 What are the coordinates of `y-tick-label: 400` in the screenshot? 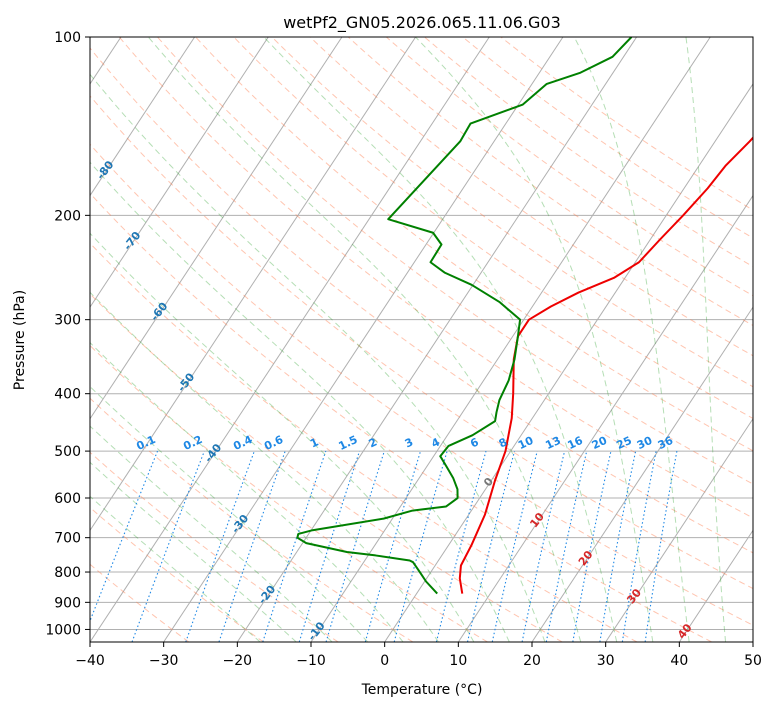 It's located at (67, 395).